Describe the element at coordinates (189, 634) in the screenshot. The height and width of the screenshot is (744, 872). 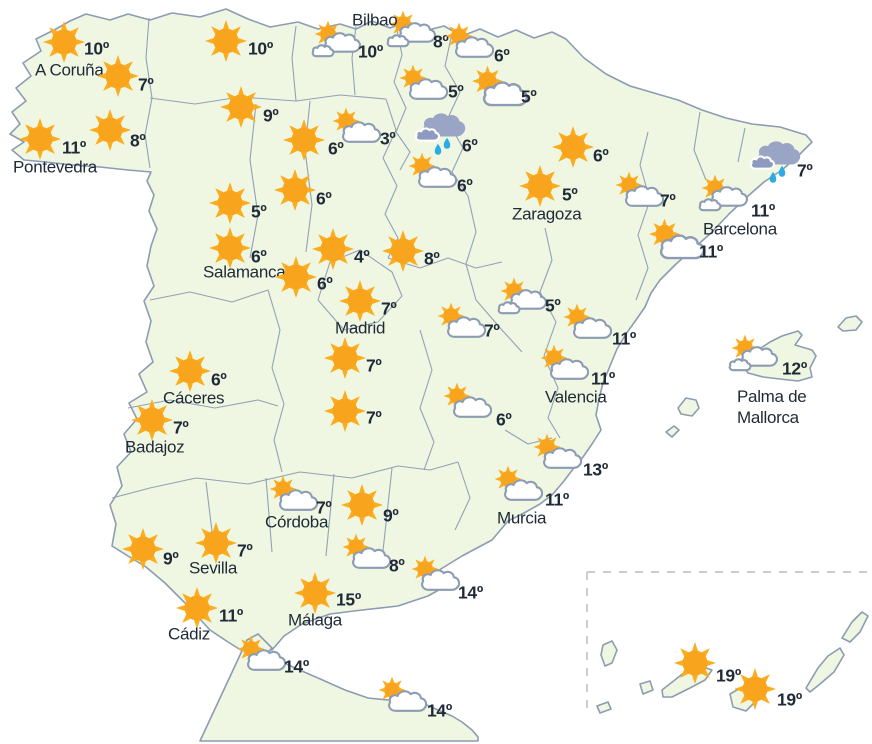
I see `city-label: Cádiz` at that location.